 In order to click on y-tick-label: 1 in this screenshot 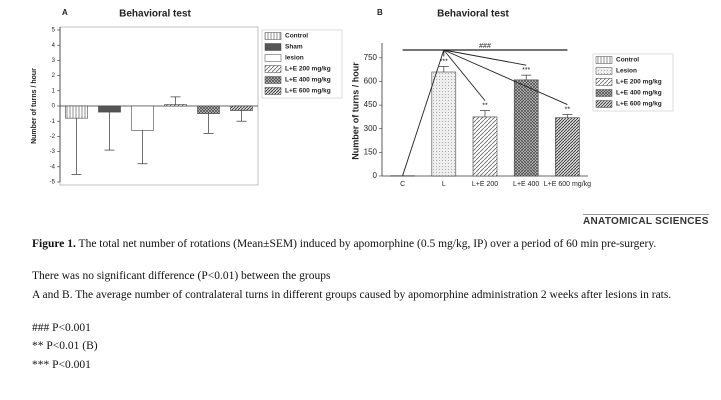, I will do `click(54, 91)`.